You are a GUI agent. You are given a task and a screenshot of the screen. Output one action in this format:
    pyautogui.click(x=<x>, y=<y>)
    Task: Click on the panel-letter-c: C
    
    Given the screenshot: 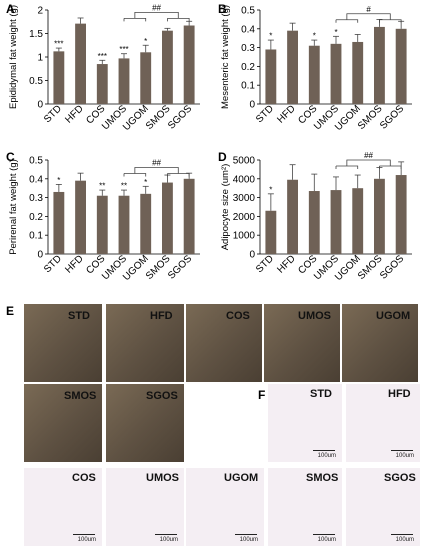 What is the action you would take?
    pyautogui.click(x=10, y=157)
    